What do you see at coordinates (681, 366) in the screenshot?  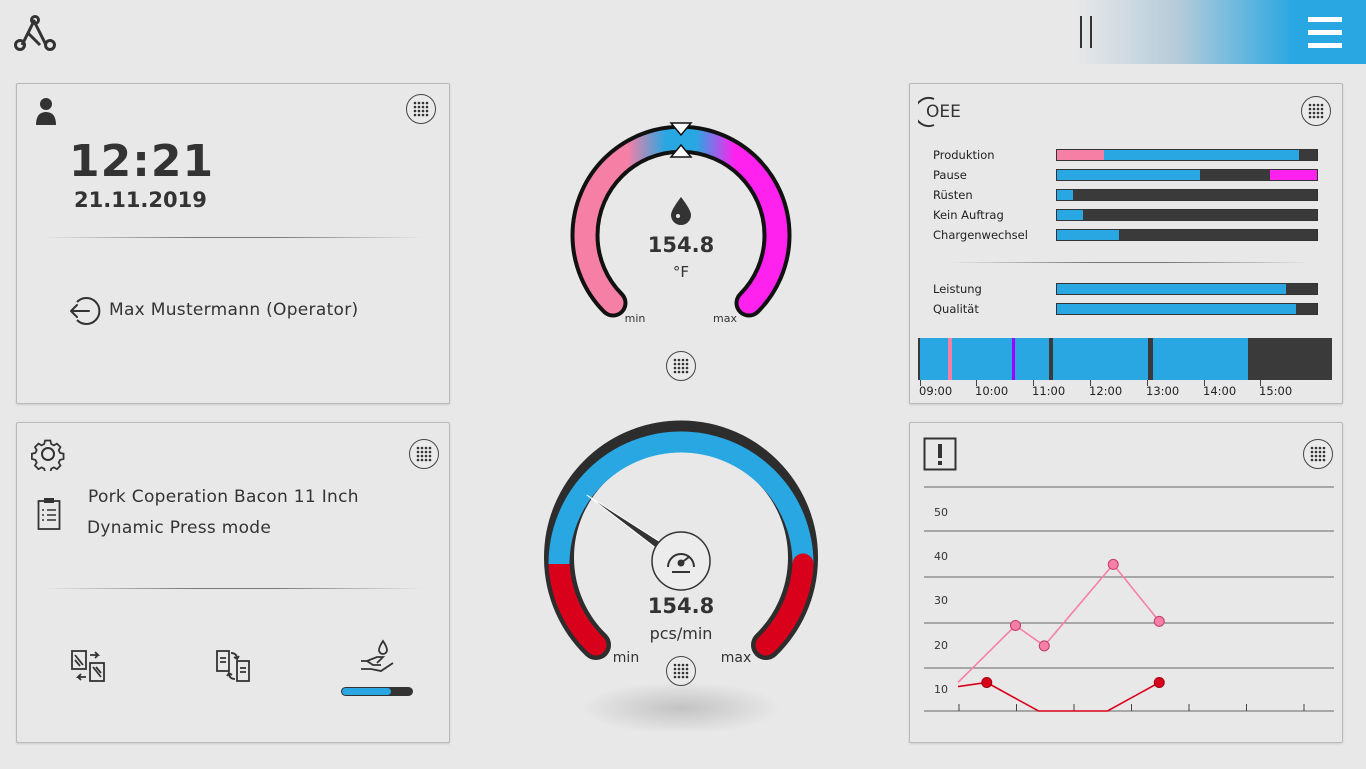 I see `temperature-menu-button` at bounding box center [681, 366].